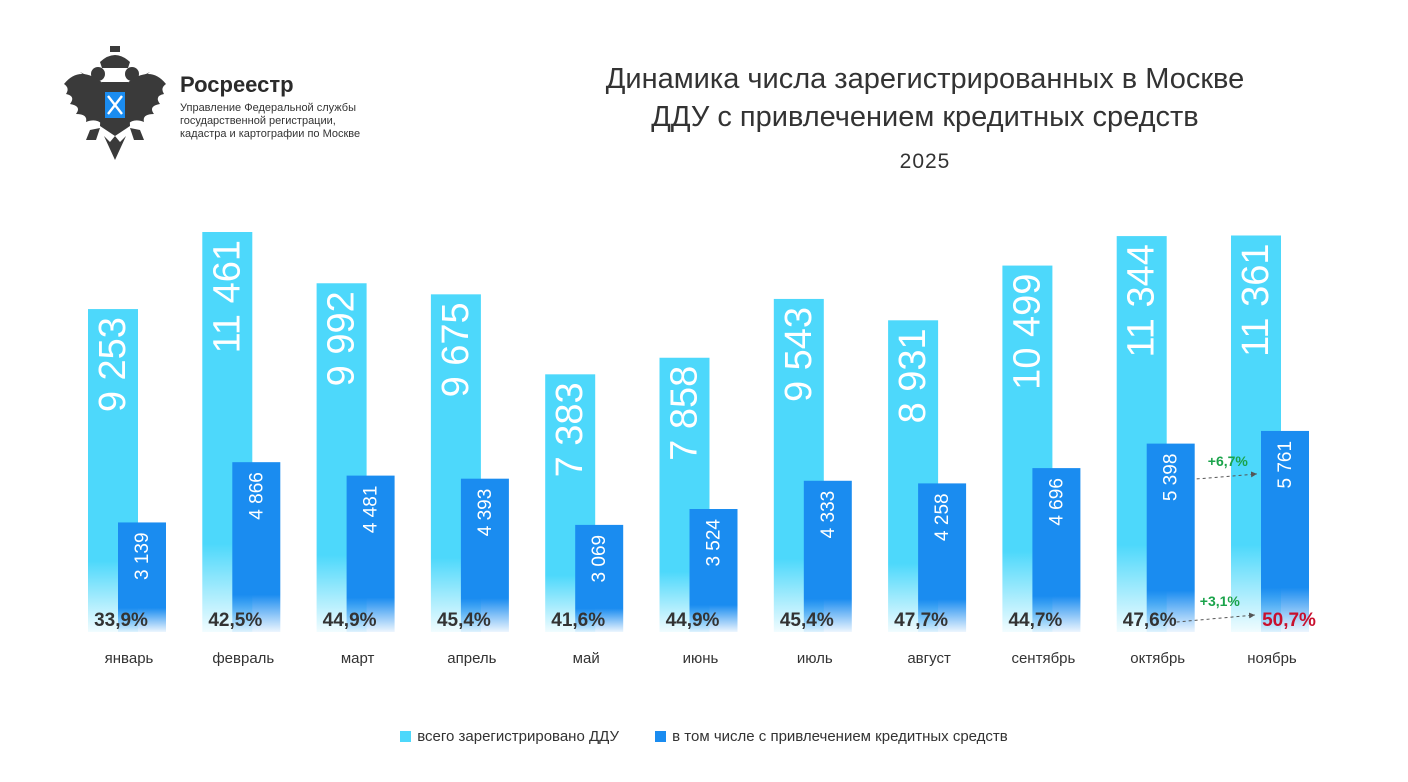 This screenshot has width=1408, height=782. I want to click on month-label: ноябрь, so click(1272, 658).